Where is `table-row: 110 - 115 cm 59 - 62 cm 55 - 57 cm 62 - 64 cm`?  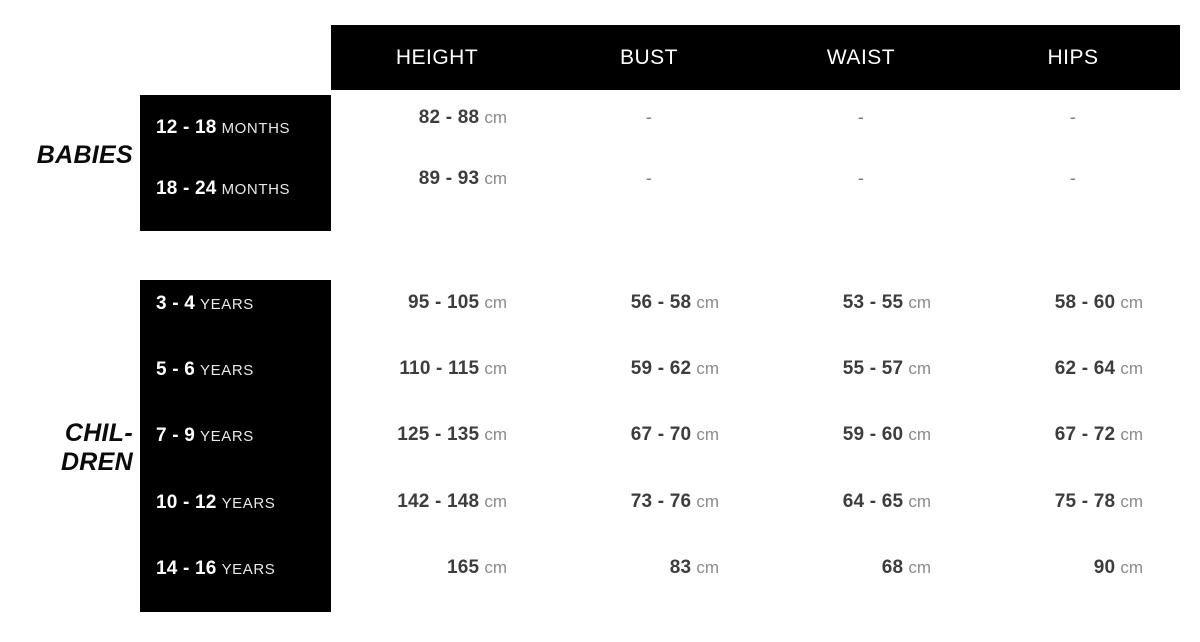
table-row: 110 - 115 cm 59 - 62 cm 55 - 57 cm 62 - 64 cm is located at coordinates (755, 368).